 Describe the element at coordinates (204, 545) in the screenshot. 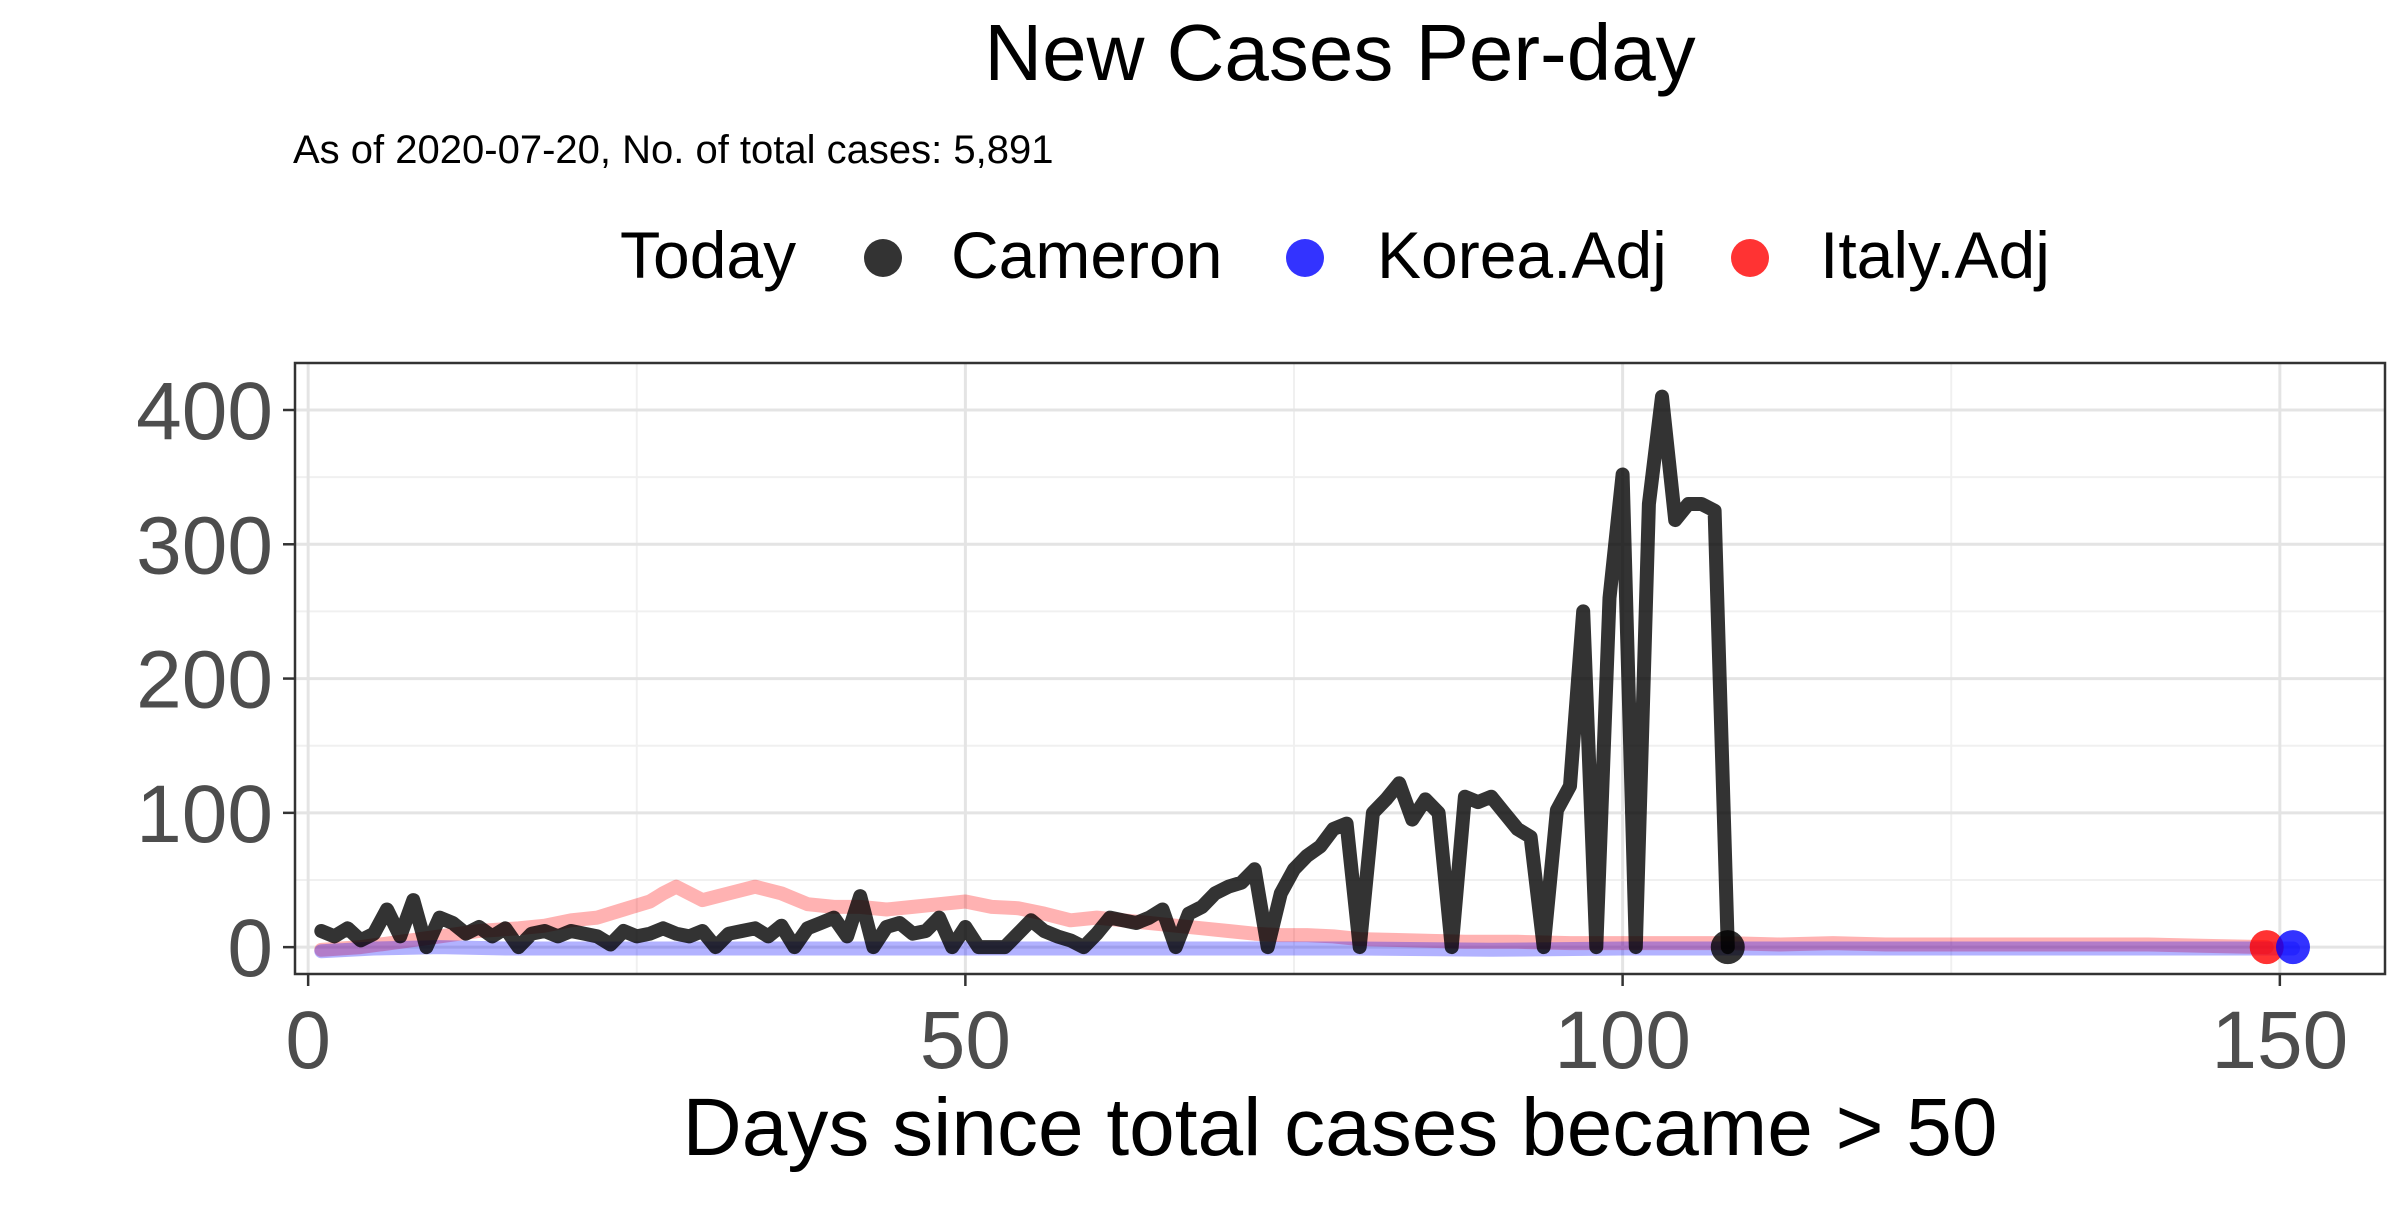

I see `y-tick-label: 300` at that location.